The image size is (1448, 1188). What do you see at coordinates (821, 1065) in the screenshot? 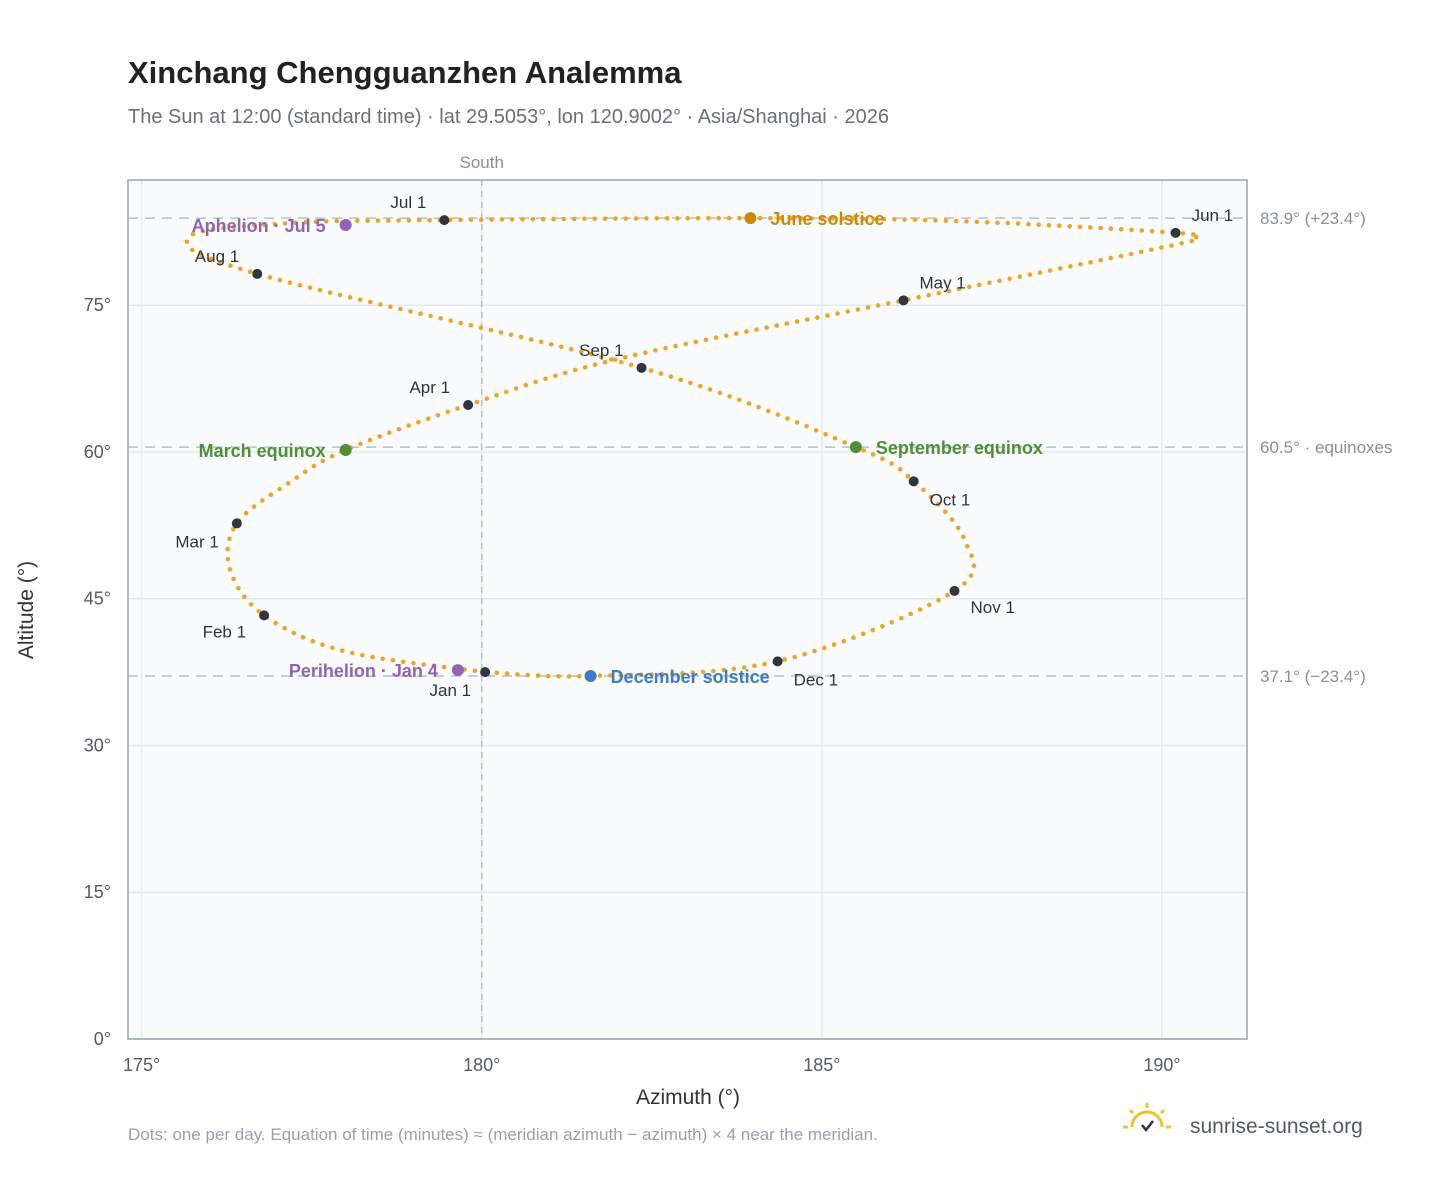
I see `x-tick-label: 185°` at bounding box center [821, 1065].